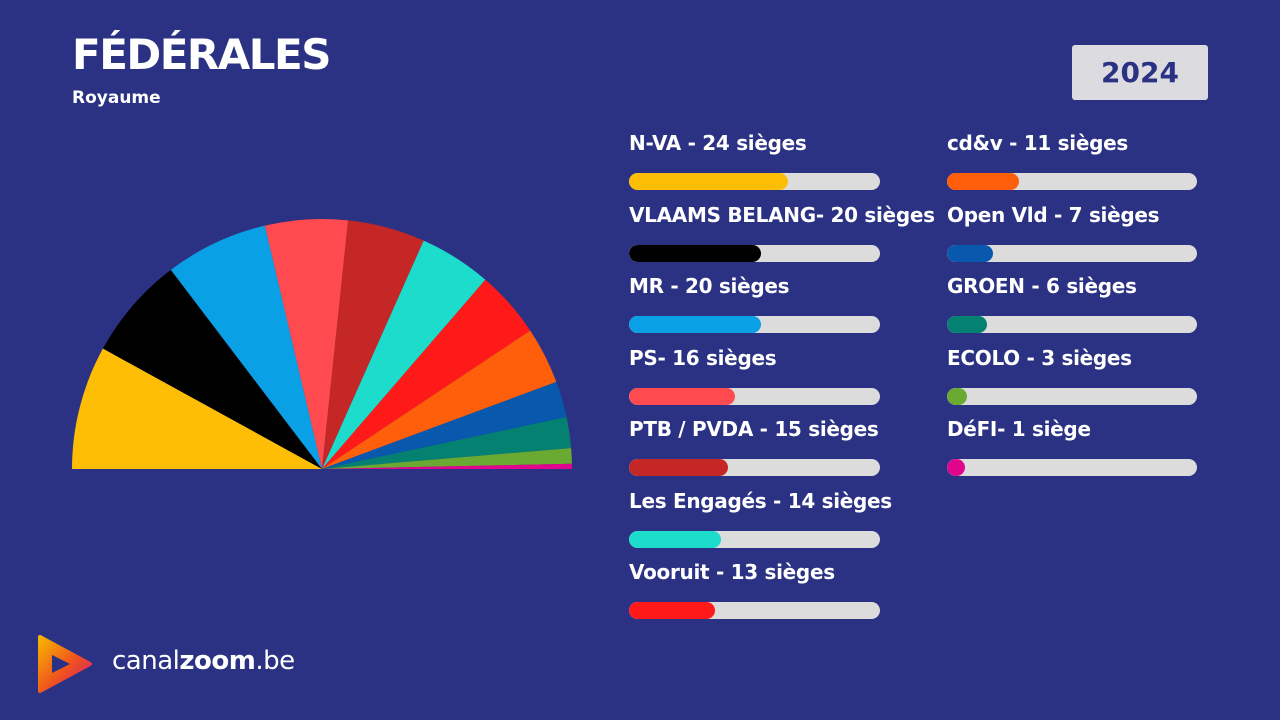  Describe the element at coordinates (760, 500) in the screenshot. I see `party-label: Les Engagés - 14 sièges` at that location.